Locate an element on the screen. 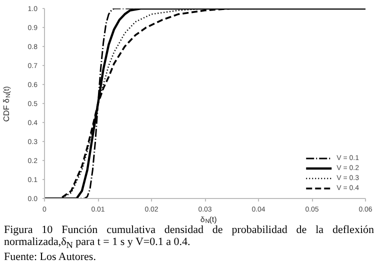 Image resolution: width=379 pixels, height=274 pixels. text: Figura 10 Función cumulativa densidad de probabilidad de la deflexión normalizada,δ$_{N}$ para t = 1 s y V=0.1 a 0.4. is located at coordinates (189, 238).